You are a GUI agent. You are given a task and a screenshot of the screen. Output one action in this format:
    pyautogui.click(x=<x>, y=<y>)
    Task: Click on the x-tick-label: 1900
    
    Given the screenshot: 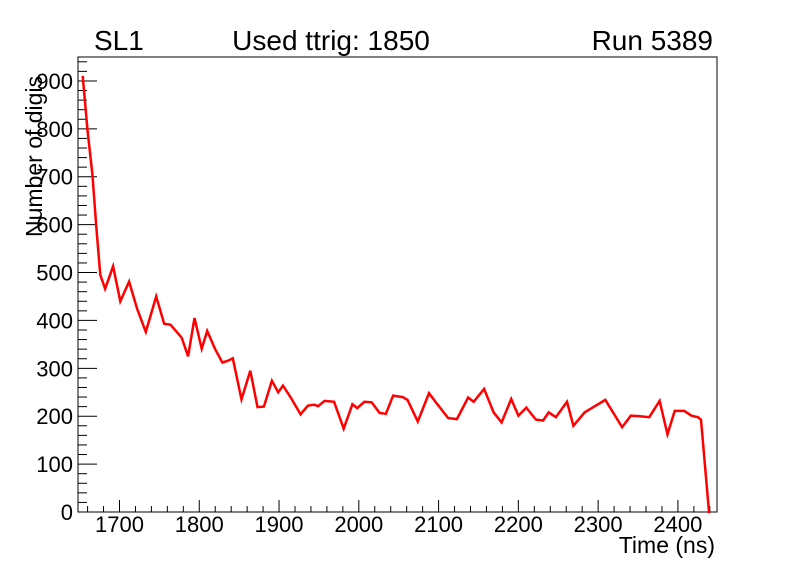 What is the action you would take?
    pyautogui.click(x=279, y=524)
    